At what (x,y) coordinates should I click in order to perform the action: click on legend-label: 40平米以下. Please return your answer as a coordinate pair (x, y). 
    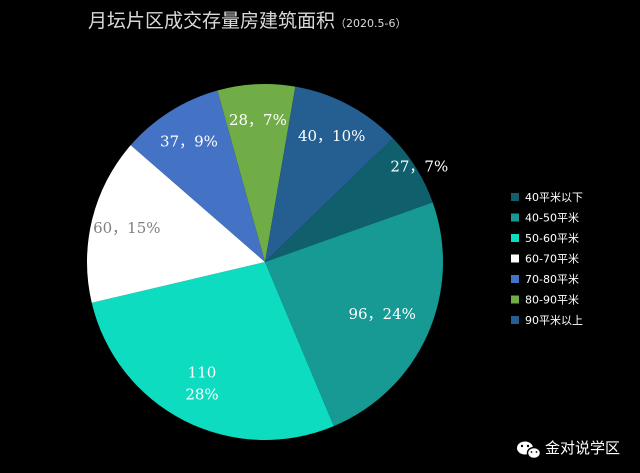
    Looking at the image, I should click on (554, 197).